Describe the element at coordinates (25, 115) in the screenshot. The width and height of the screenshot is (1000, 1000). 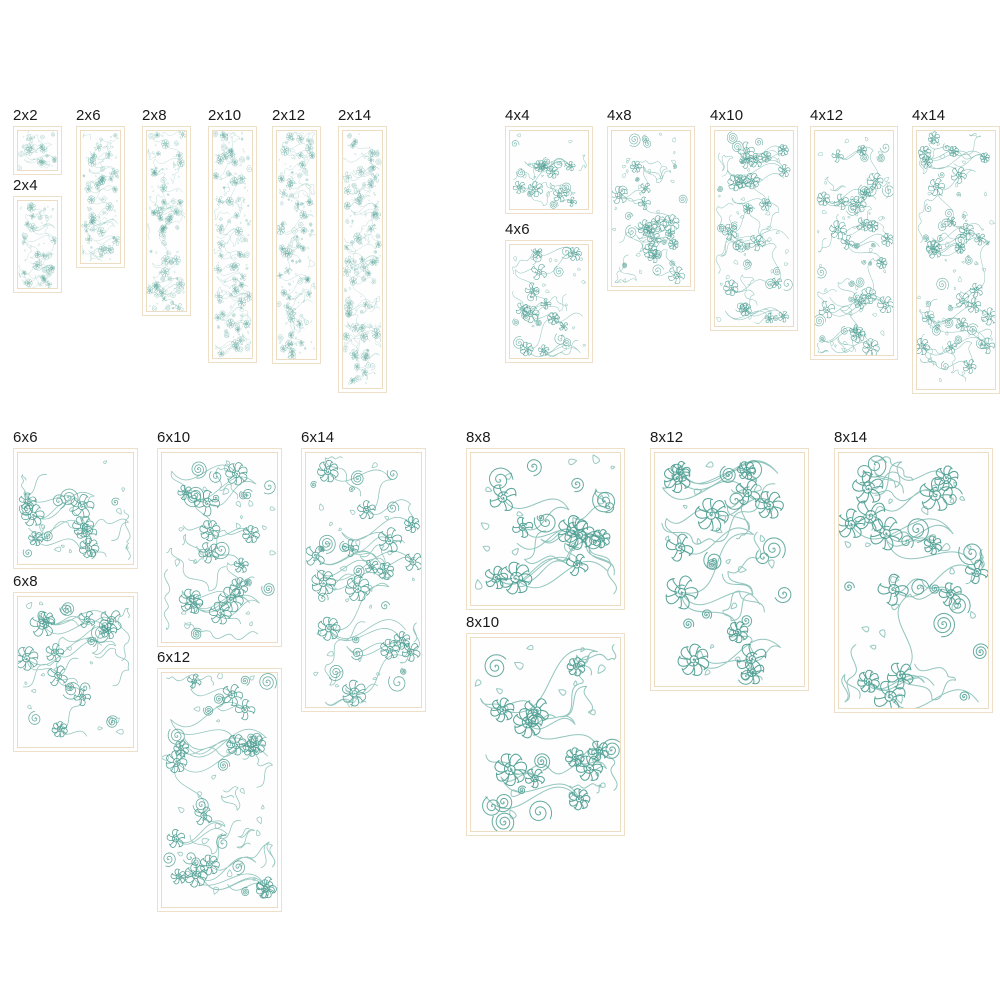
I see `design-size-label: 2x2` at that location.